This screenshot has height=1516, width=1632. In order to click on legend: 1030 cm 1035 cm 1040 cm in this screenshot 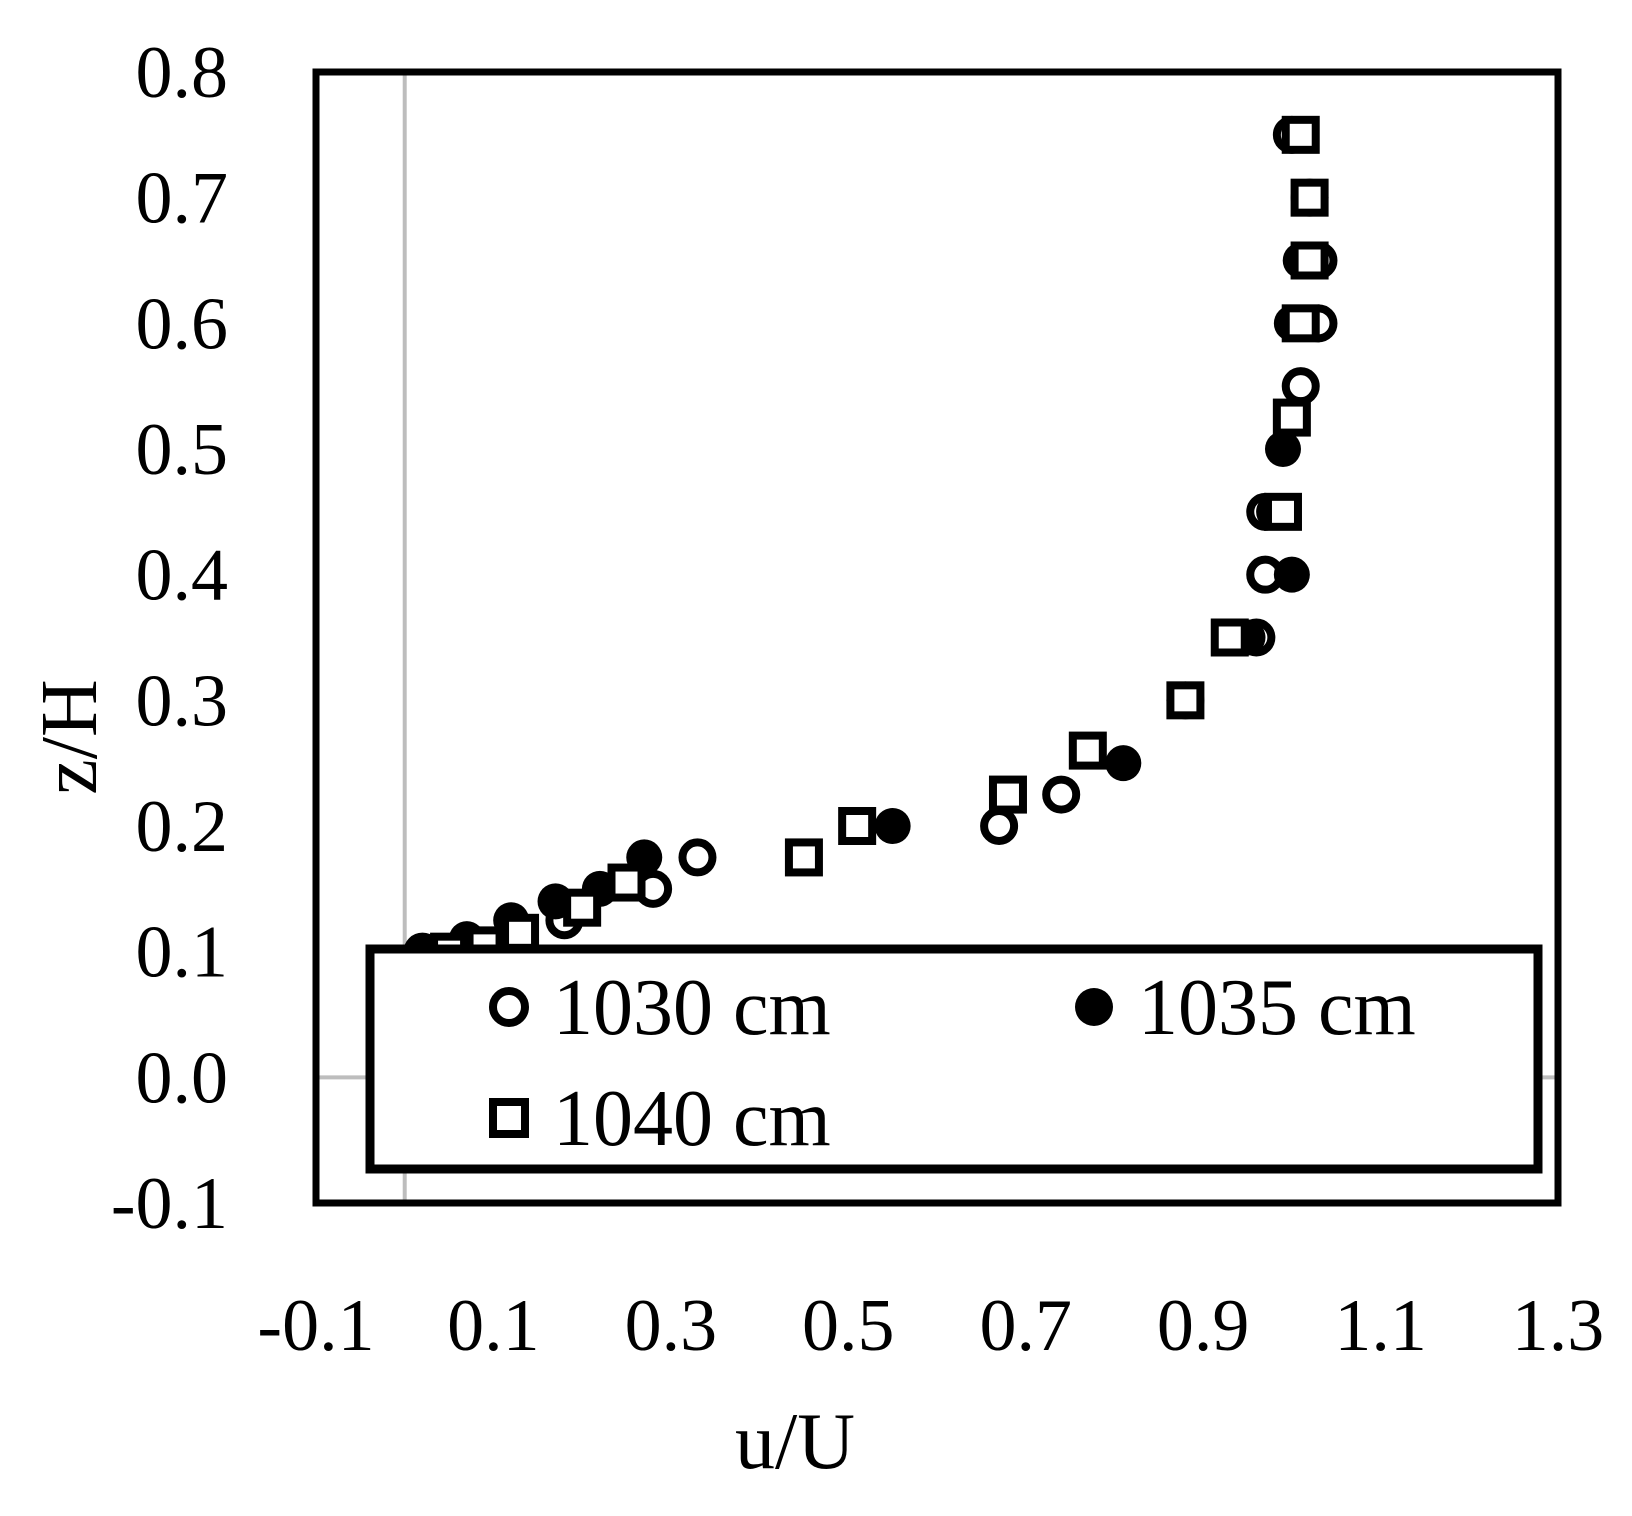, I will do `click(954, 1059)`.